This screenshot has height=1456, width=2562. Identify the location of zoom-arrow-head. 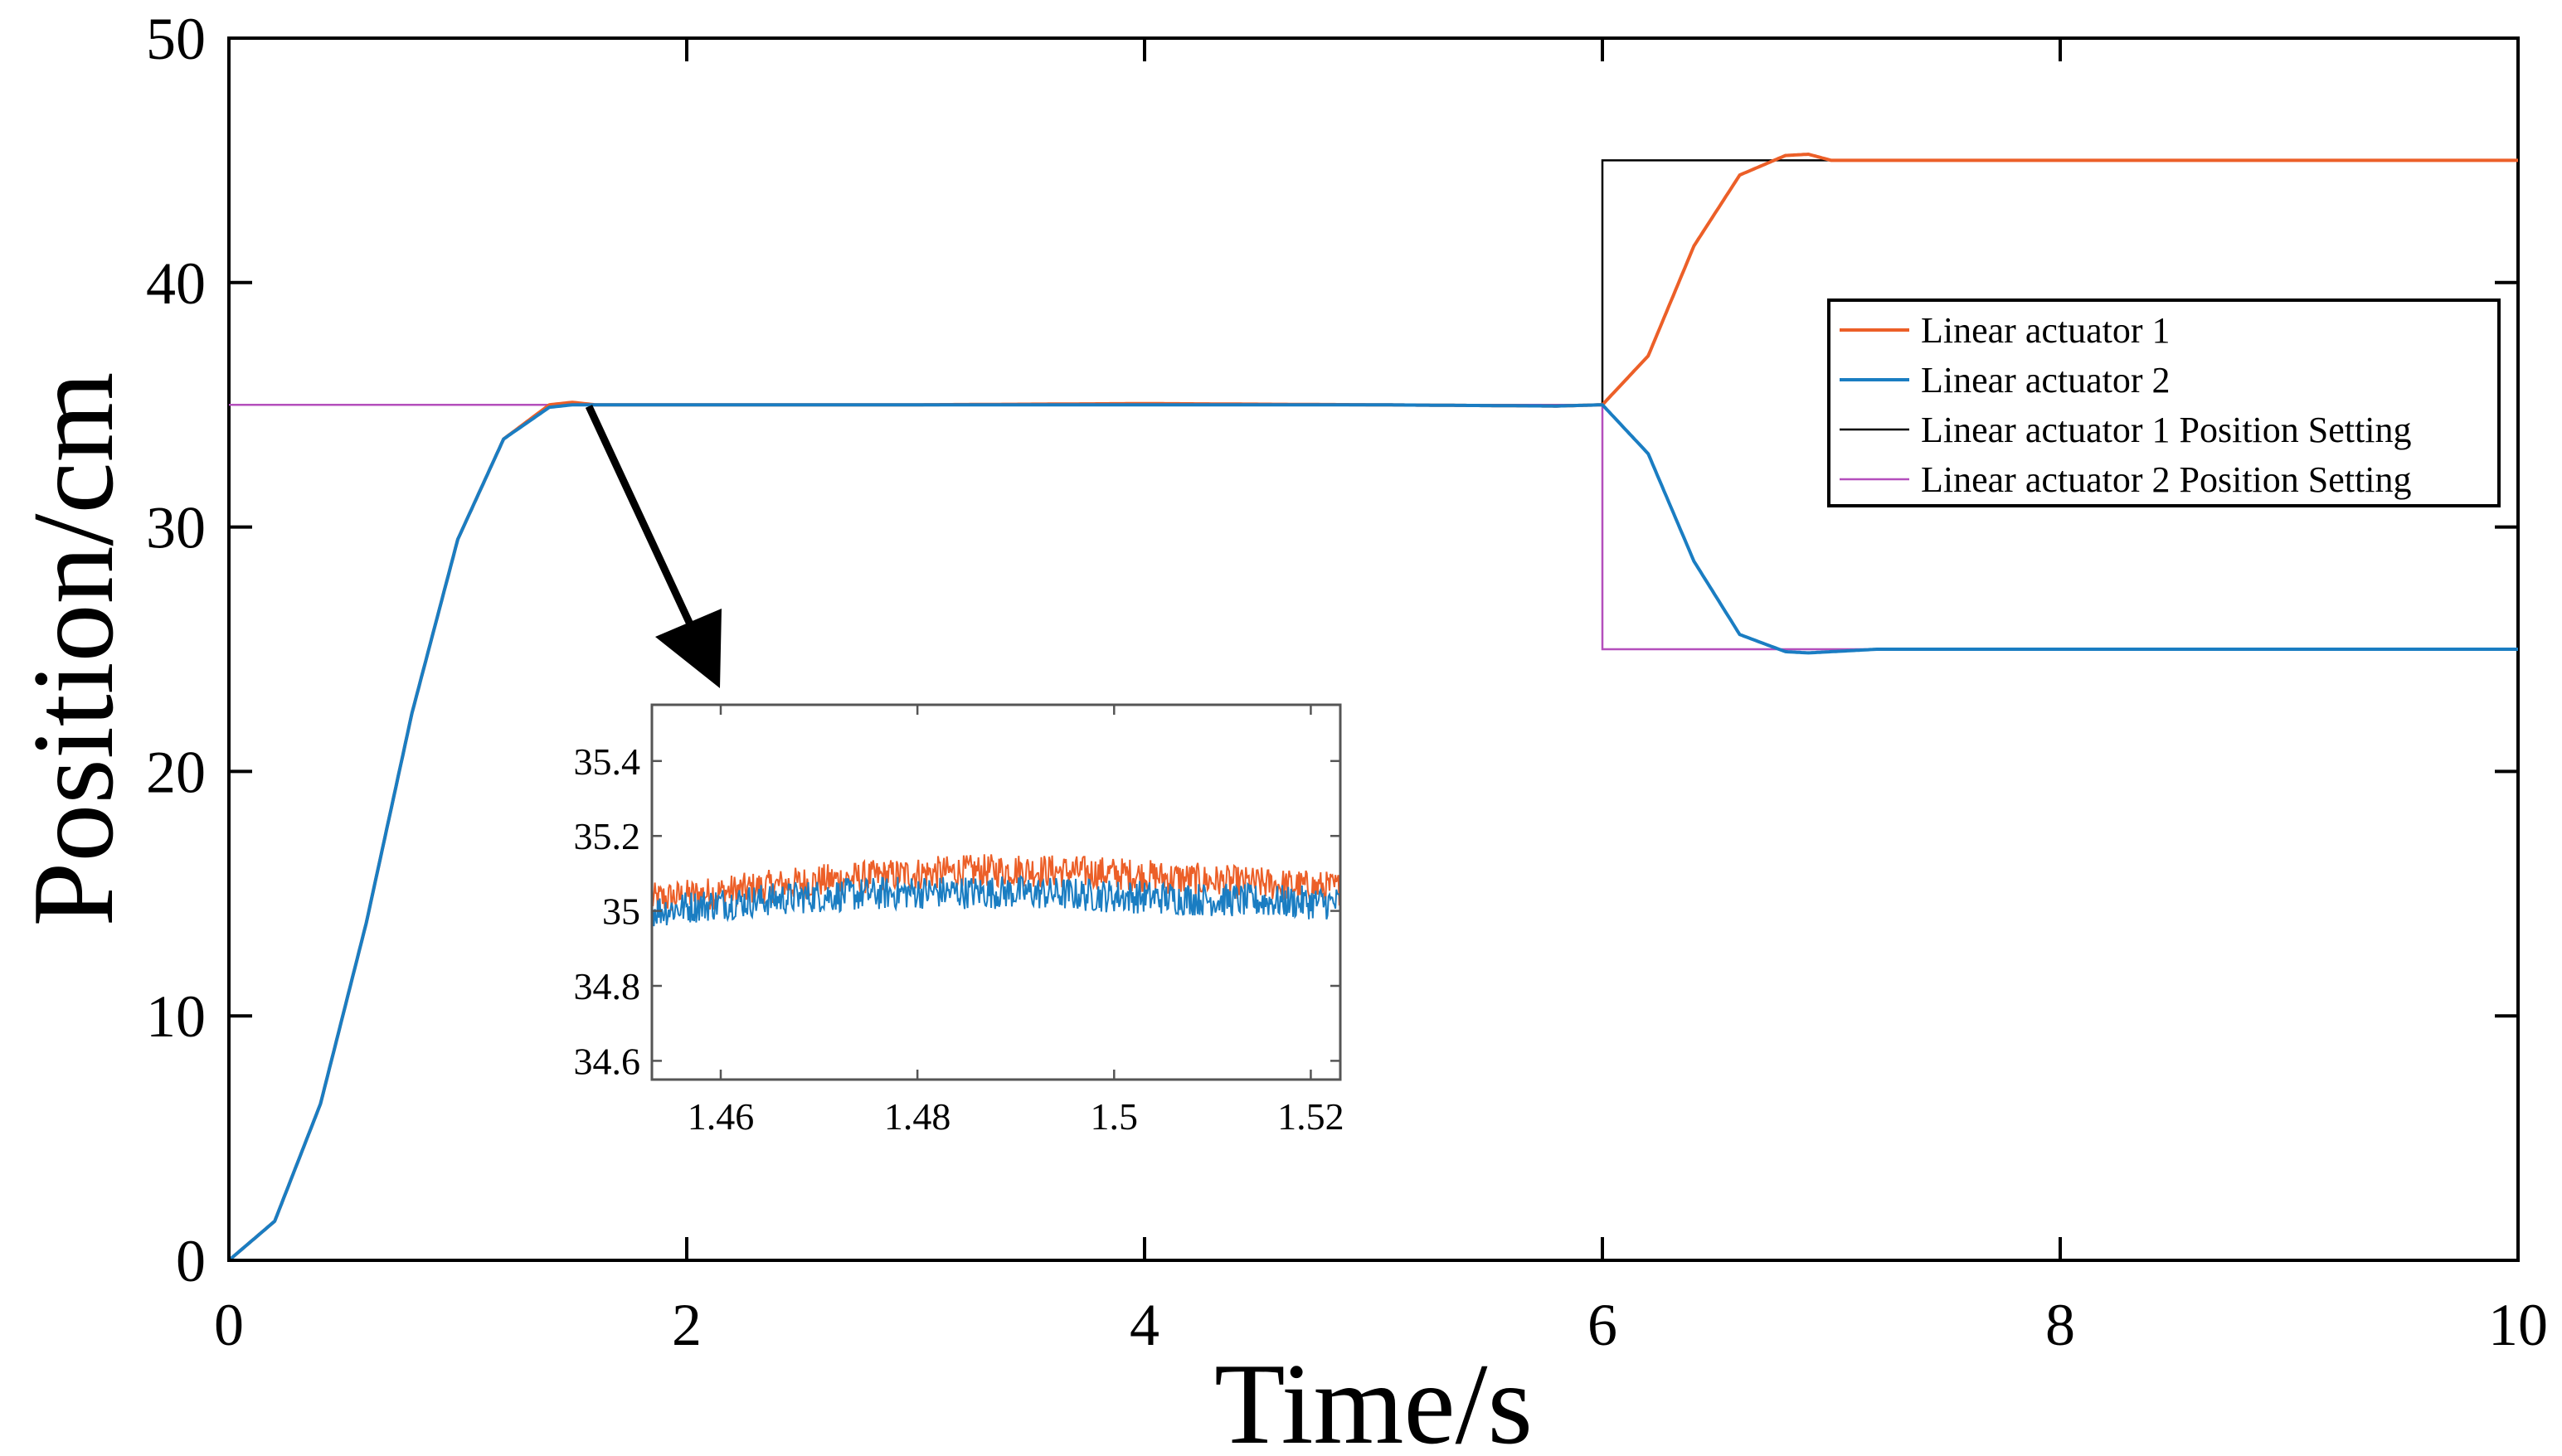
(688, 648).